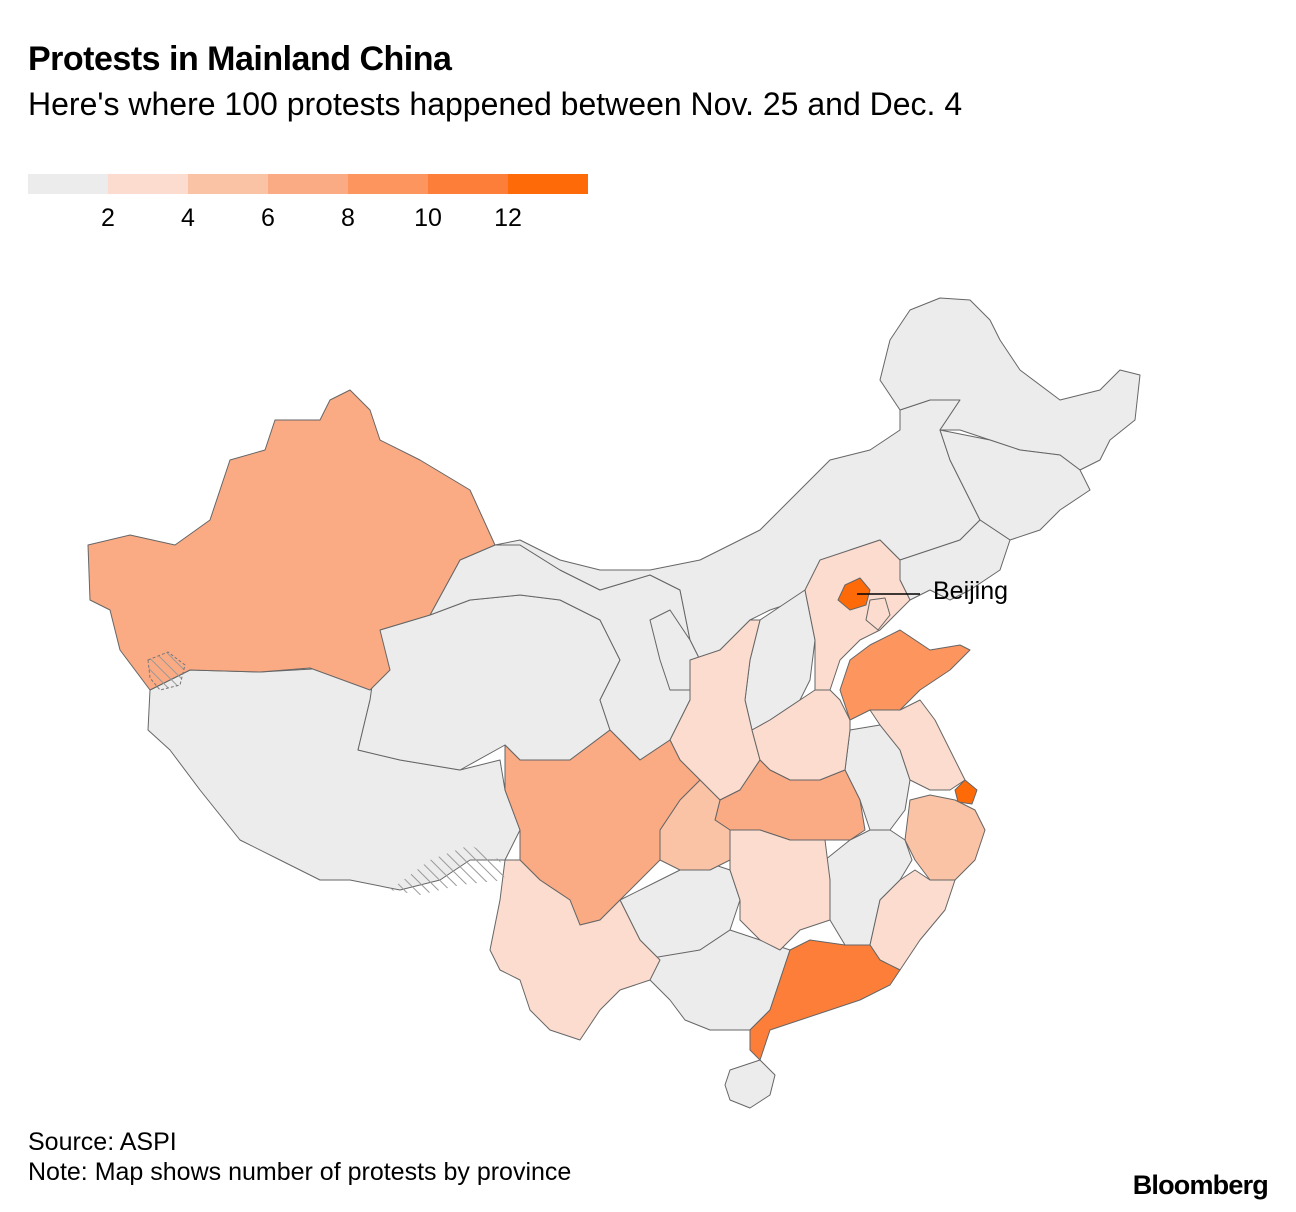 The height and width of the screenshot is (1212, 1296). I want to click on province-guangdong, so click(825, 1000).